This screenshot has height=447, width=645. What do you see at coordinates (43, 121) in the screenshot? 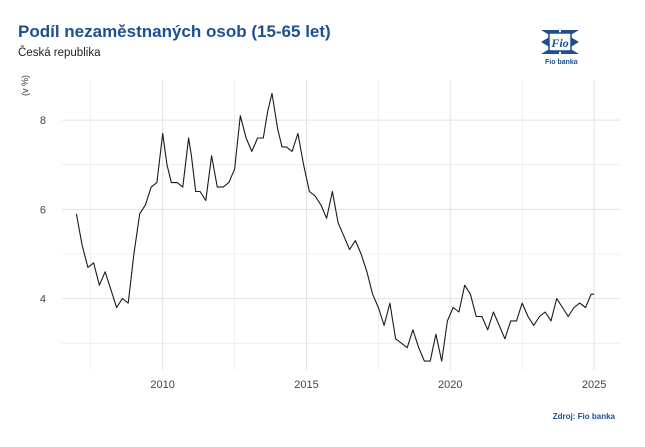
I see `y-tick-label: 8` at bounding box center [43, 121].